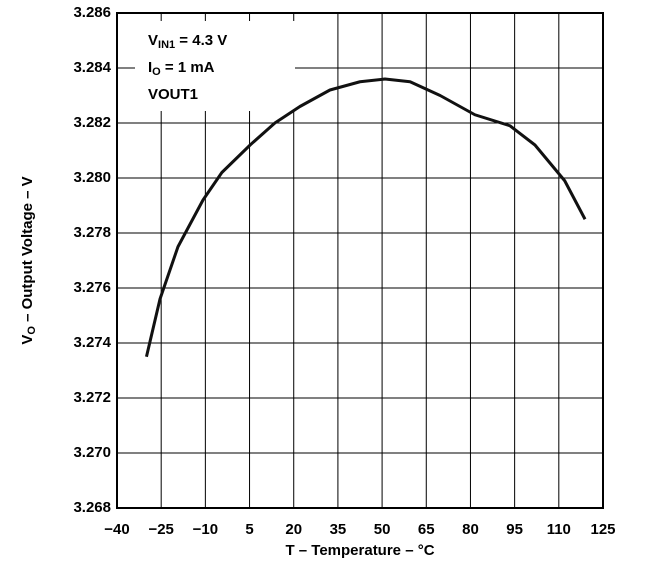 The image size is (648, 570). What do you see at coordinates (426, 529) in the screenshot?
I see `x-tick-label: 65` at bounding box center [426, 529].